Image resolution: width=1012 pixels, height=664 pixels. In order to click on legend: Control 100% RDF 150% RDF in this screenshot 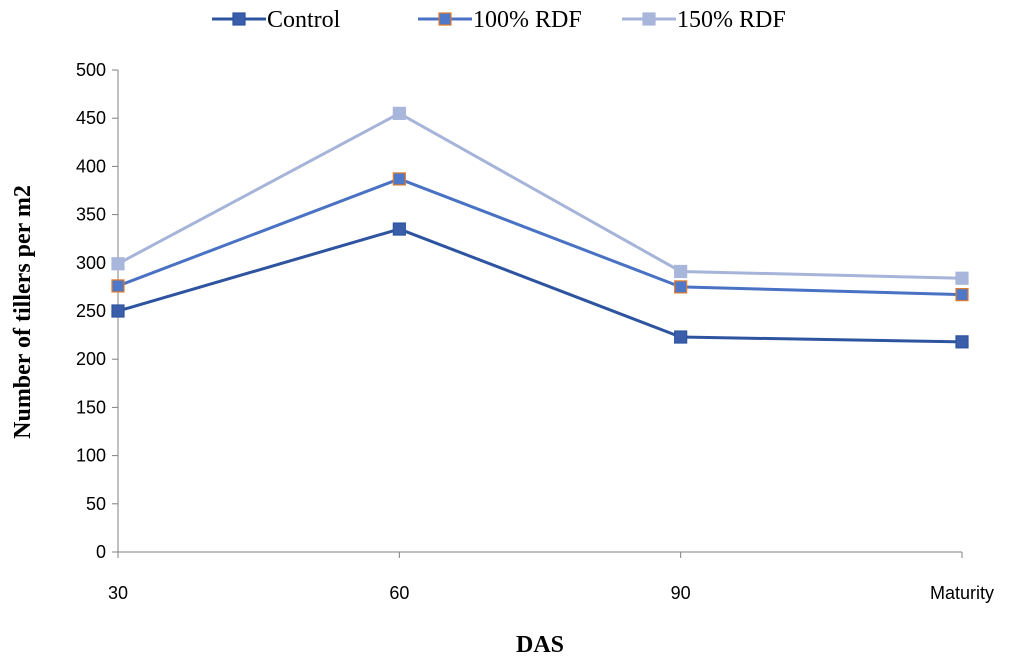, I will do `click(499, 20)`.